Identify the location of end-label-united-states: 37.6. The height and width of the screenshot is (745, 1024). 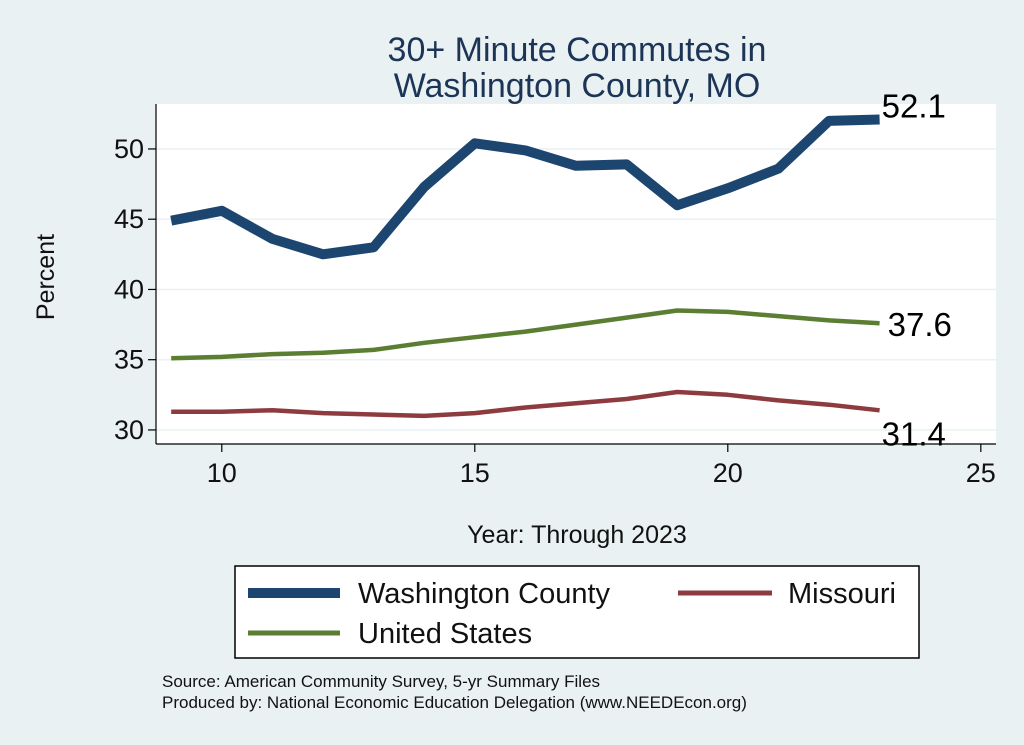
(920, 324).